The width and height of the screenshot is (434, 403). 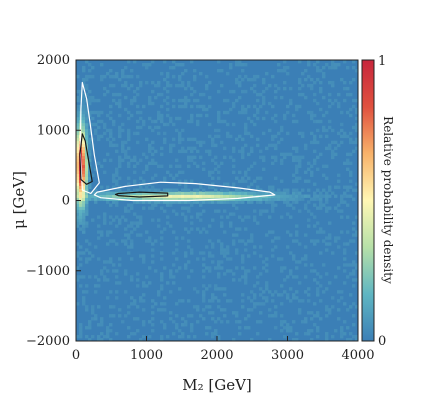 What do you see at coordinates (146, 355) in the screenshot?
I see `x-tick-label: 1000` at bounding box center [146, 355].